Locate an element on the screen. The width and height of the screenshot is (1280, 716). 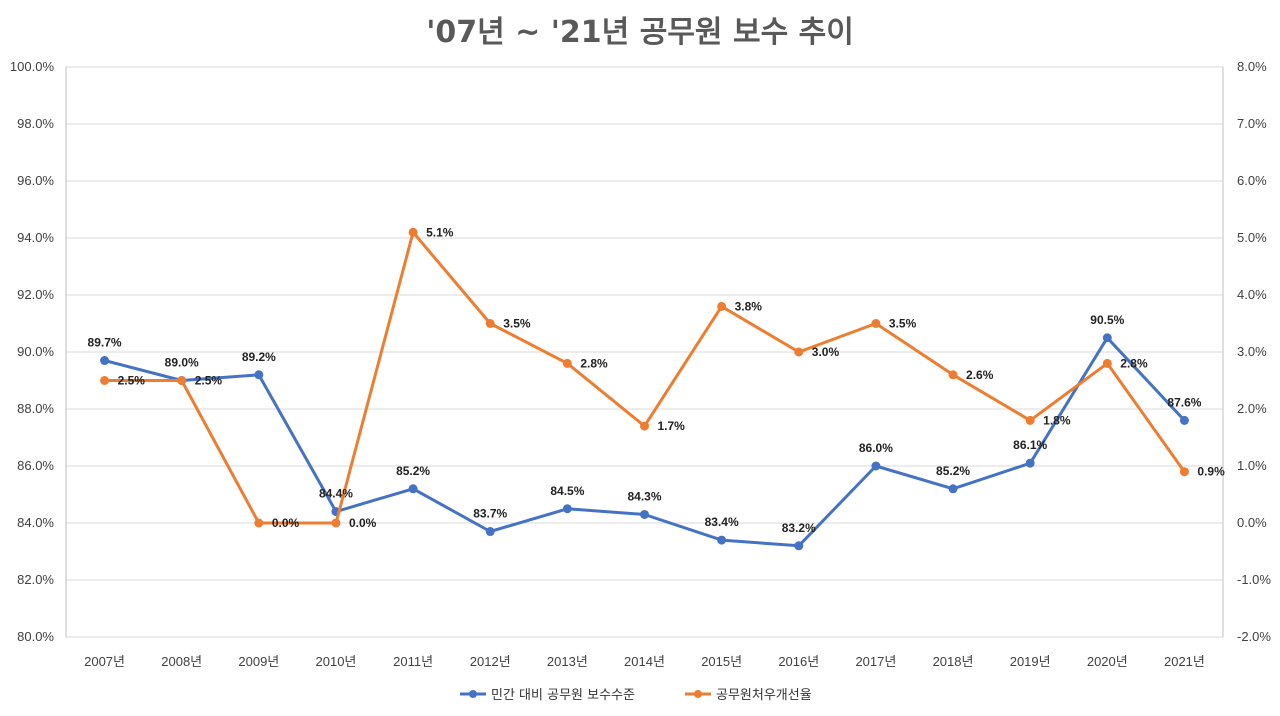
data-label: 84.5% is located at coordinates (567, 491).